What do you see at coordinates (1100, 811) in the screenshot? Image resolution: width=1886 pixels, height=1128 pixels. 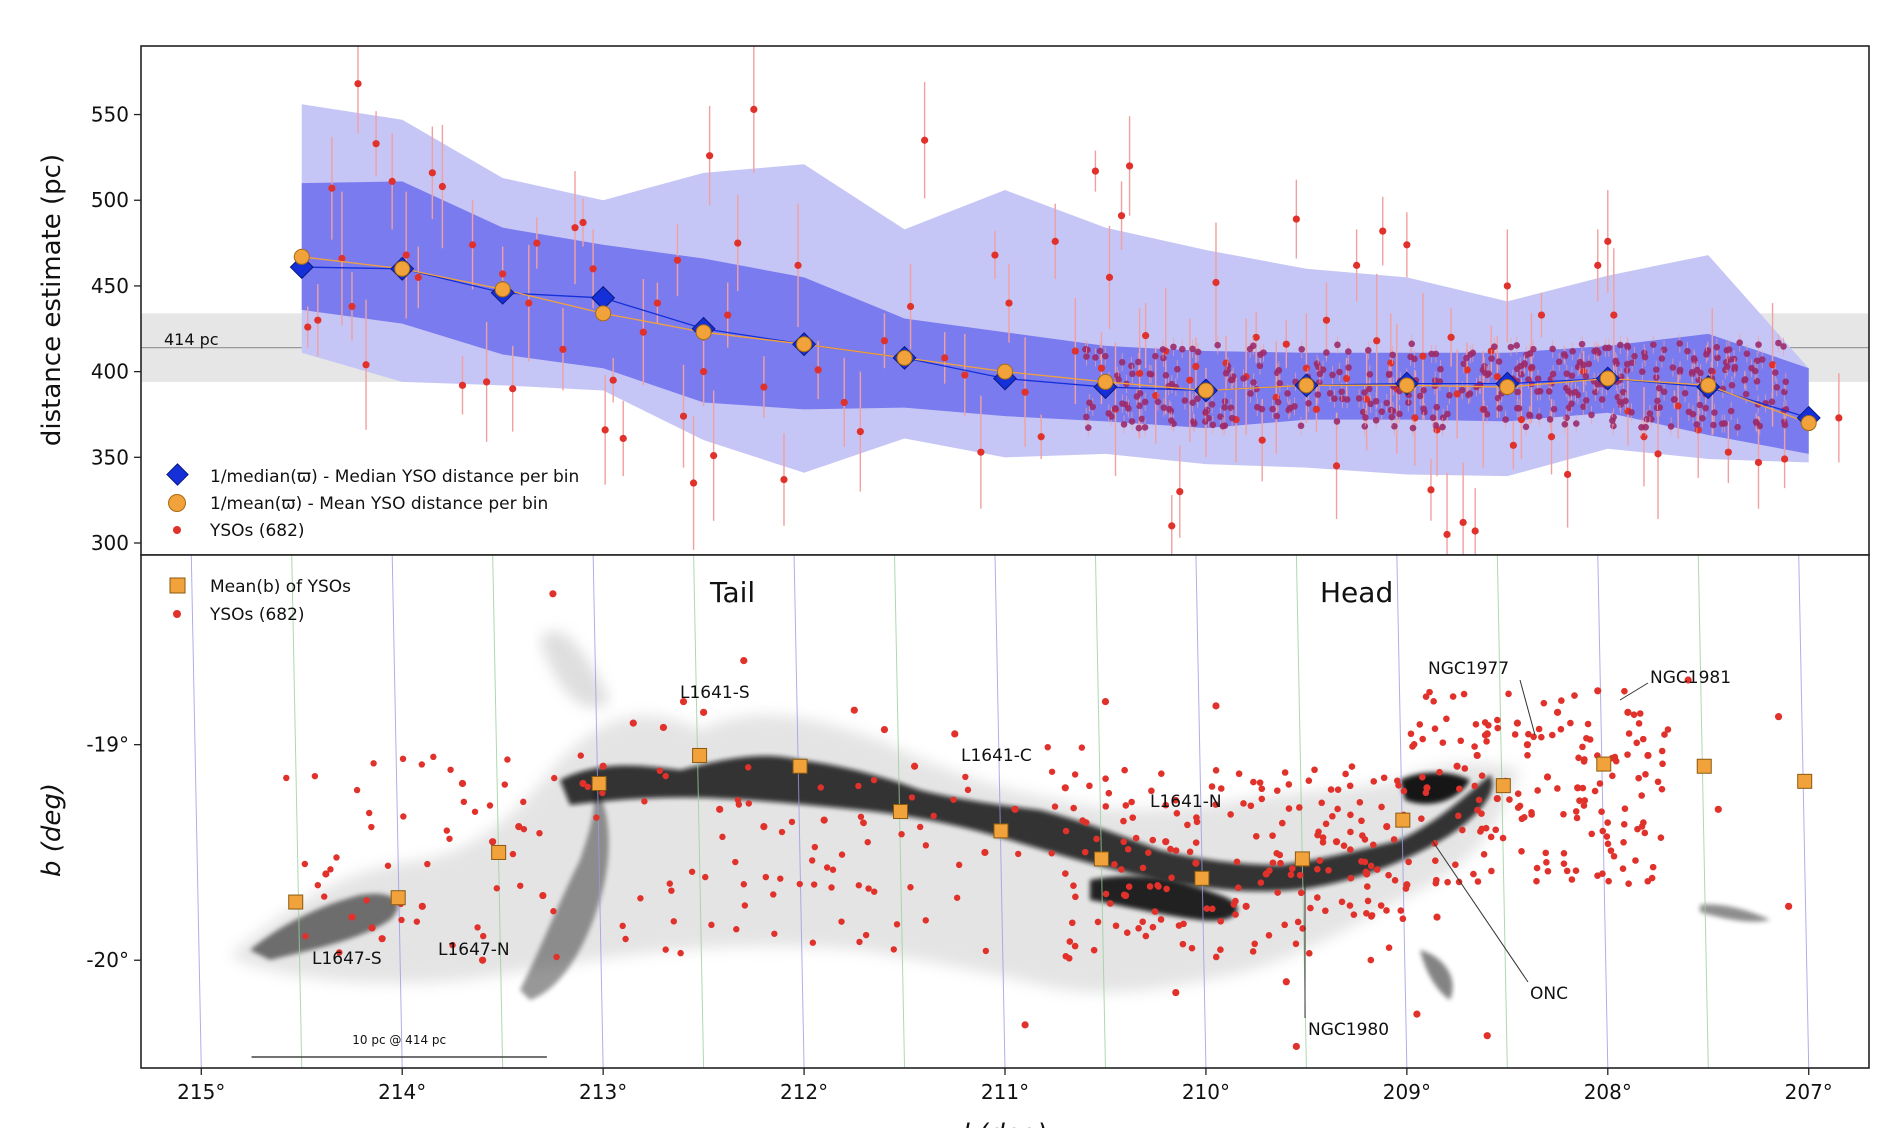 I see `grid-line` at bounding box center [1100, 811].